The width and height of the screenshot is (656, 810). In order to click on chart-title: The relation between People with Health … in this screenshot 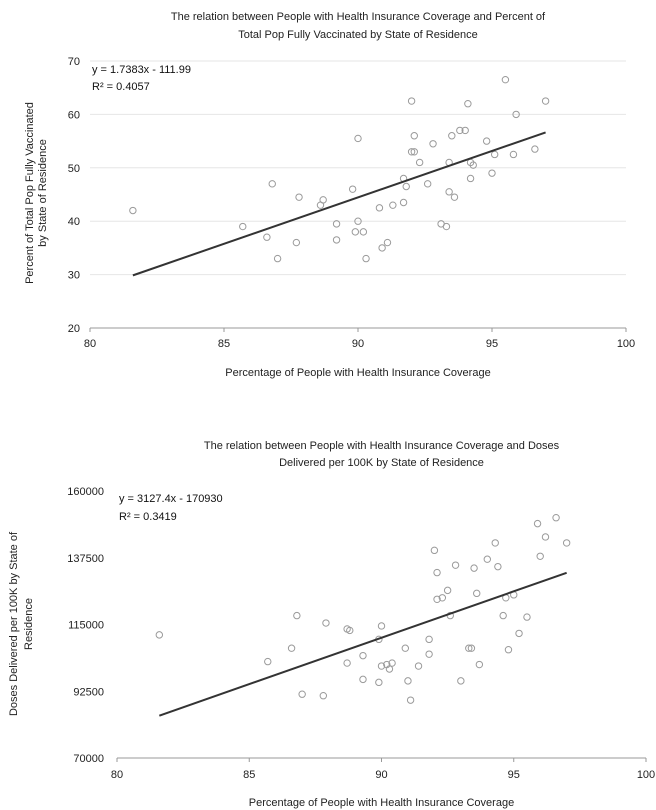, I will do `click(358, 17)`.